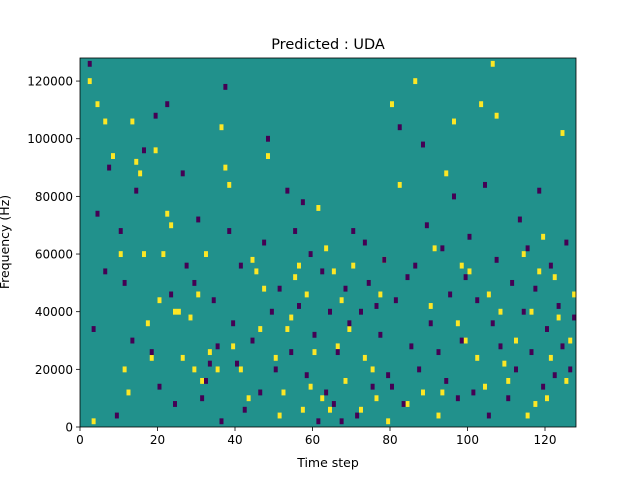 Image resolution: width=640 pixels, height=480 pixels. What do you see at coordinates (54, 197) in the screenshot?
I see `y-tick-label-80000: 80000` at bounding box center [54, 197].